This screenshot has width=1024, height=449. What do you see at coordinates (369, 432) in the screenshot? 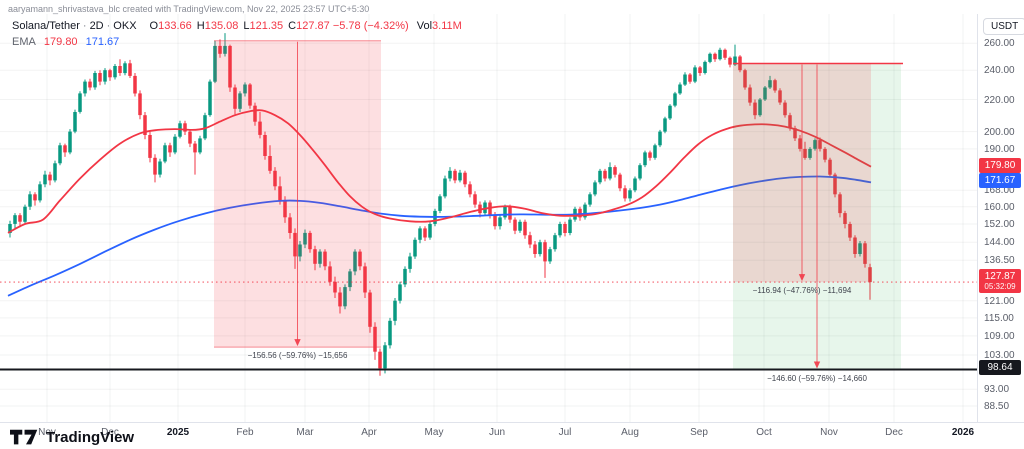
I see `time-tick-label: Apr` at bounding box center [369, 432].